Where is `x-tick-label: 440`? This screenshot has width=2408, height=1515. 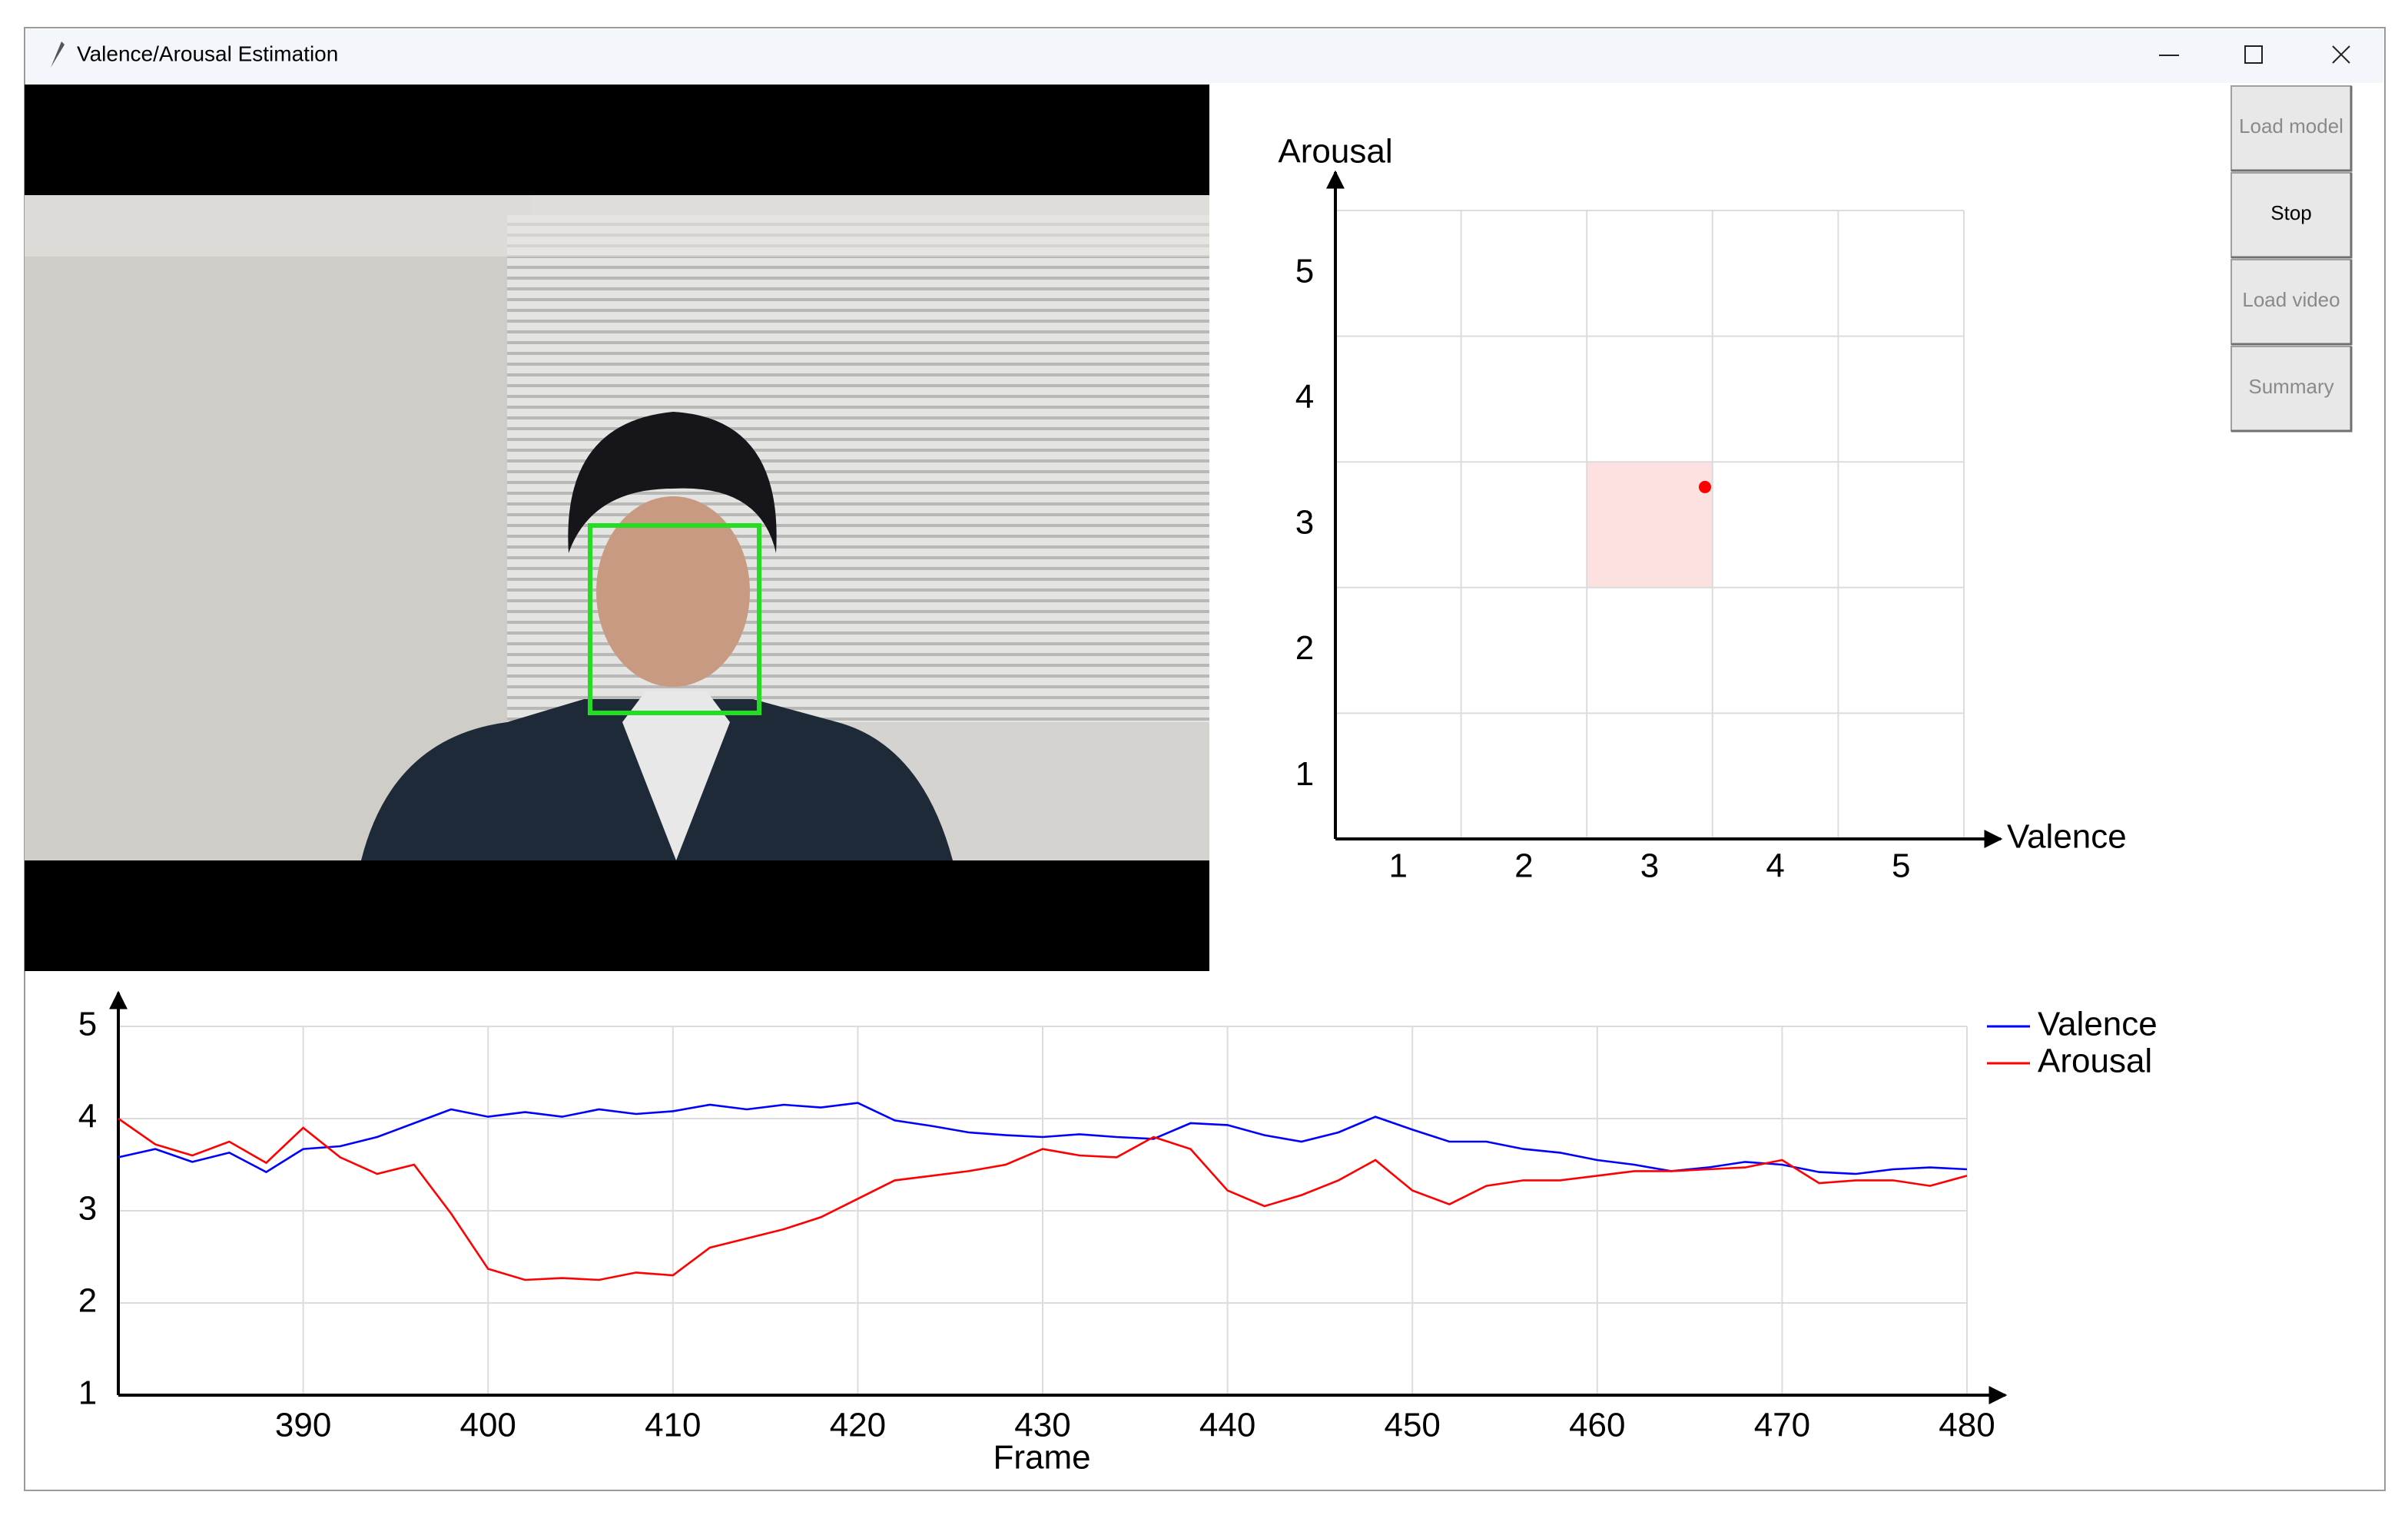
x-tick-label: 440 is located at coordinates (1227, 1425).